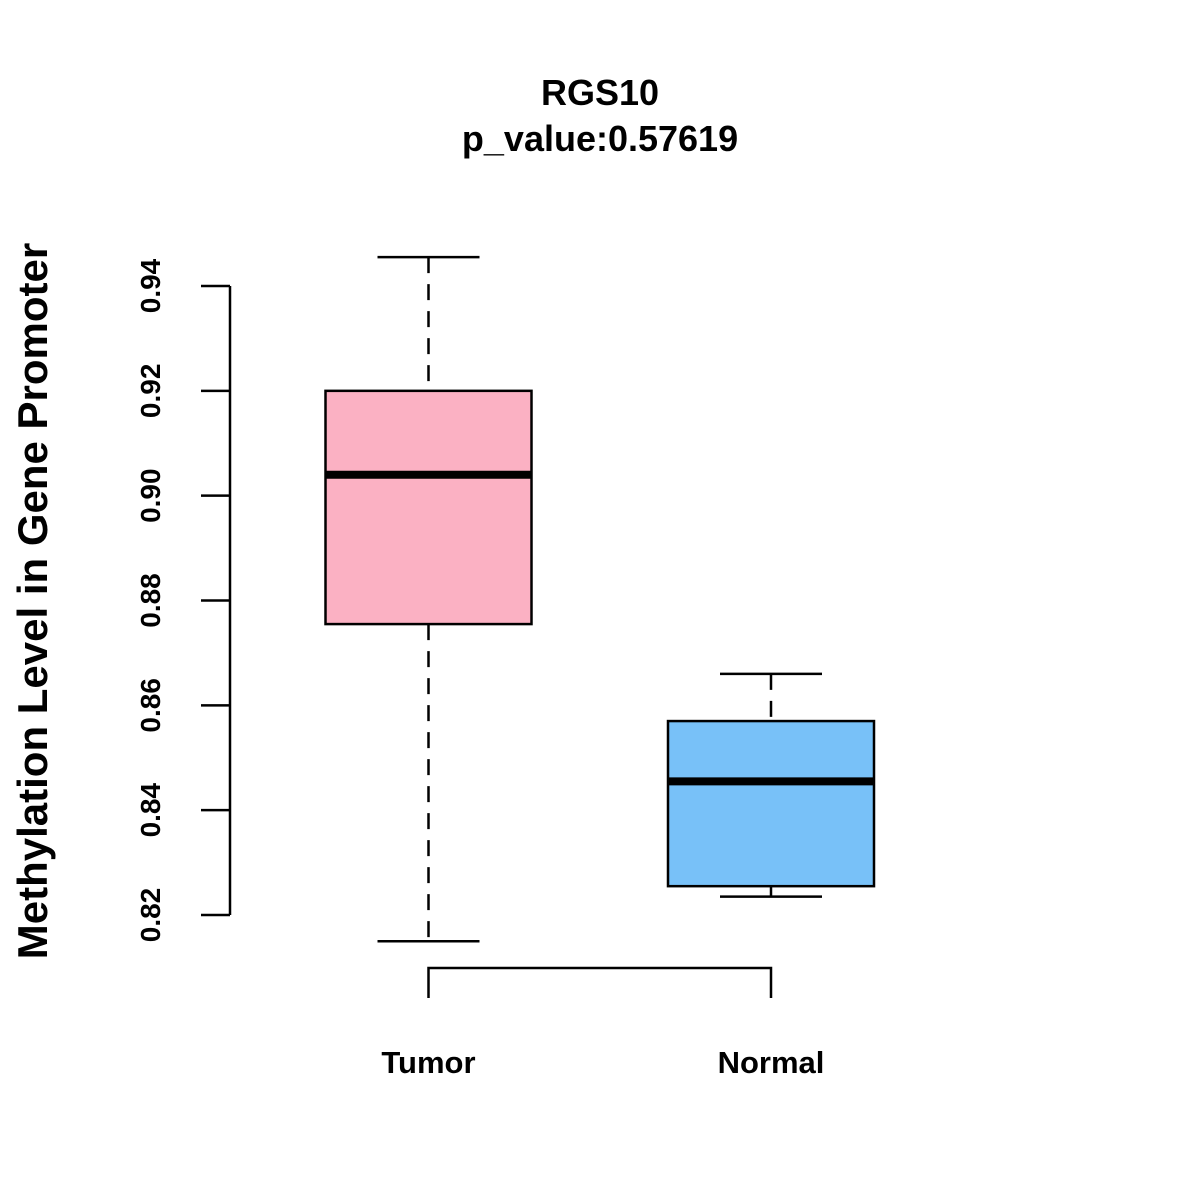  I want to click on box-tumor, so click(428, 599).